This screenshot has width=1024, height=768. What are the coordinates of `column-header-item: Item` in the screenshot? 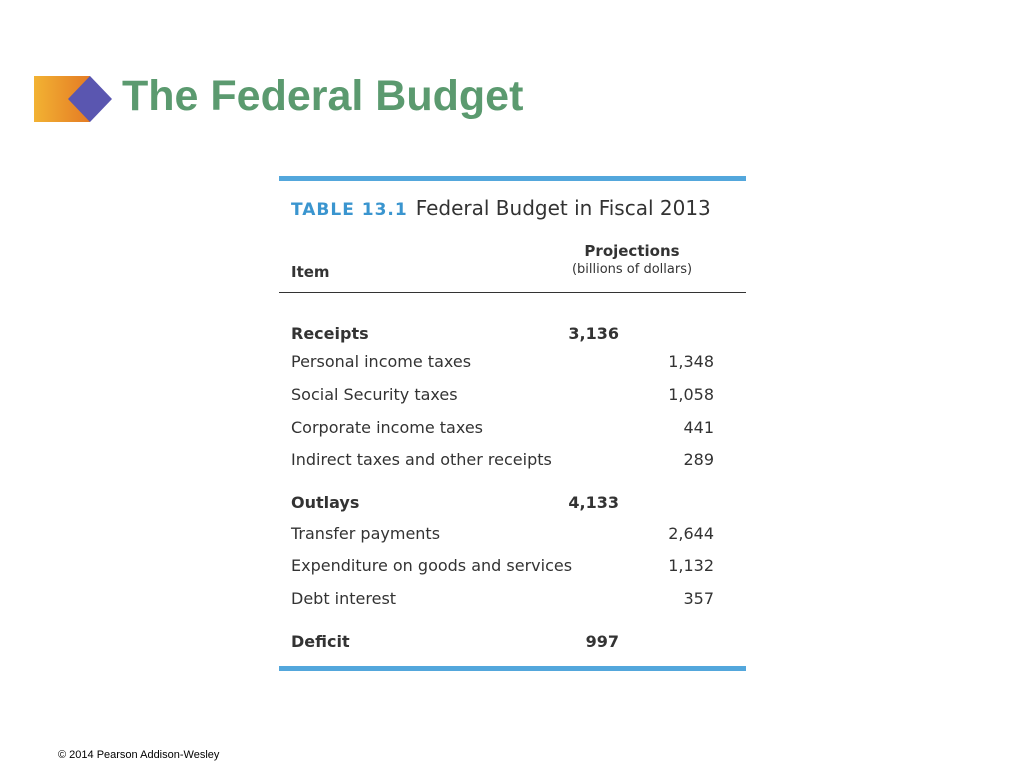 It's located at (310, 272).